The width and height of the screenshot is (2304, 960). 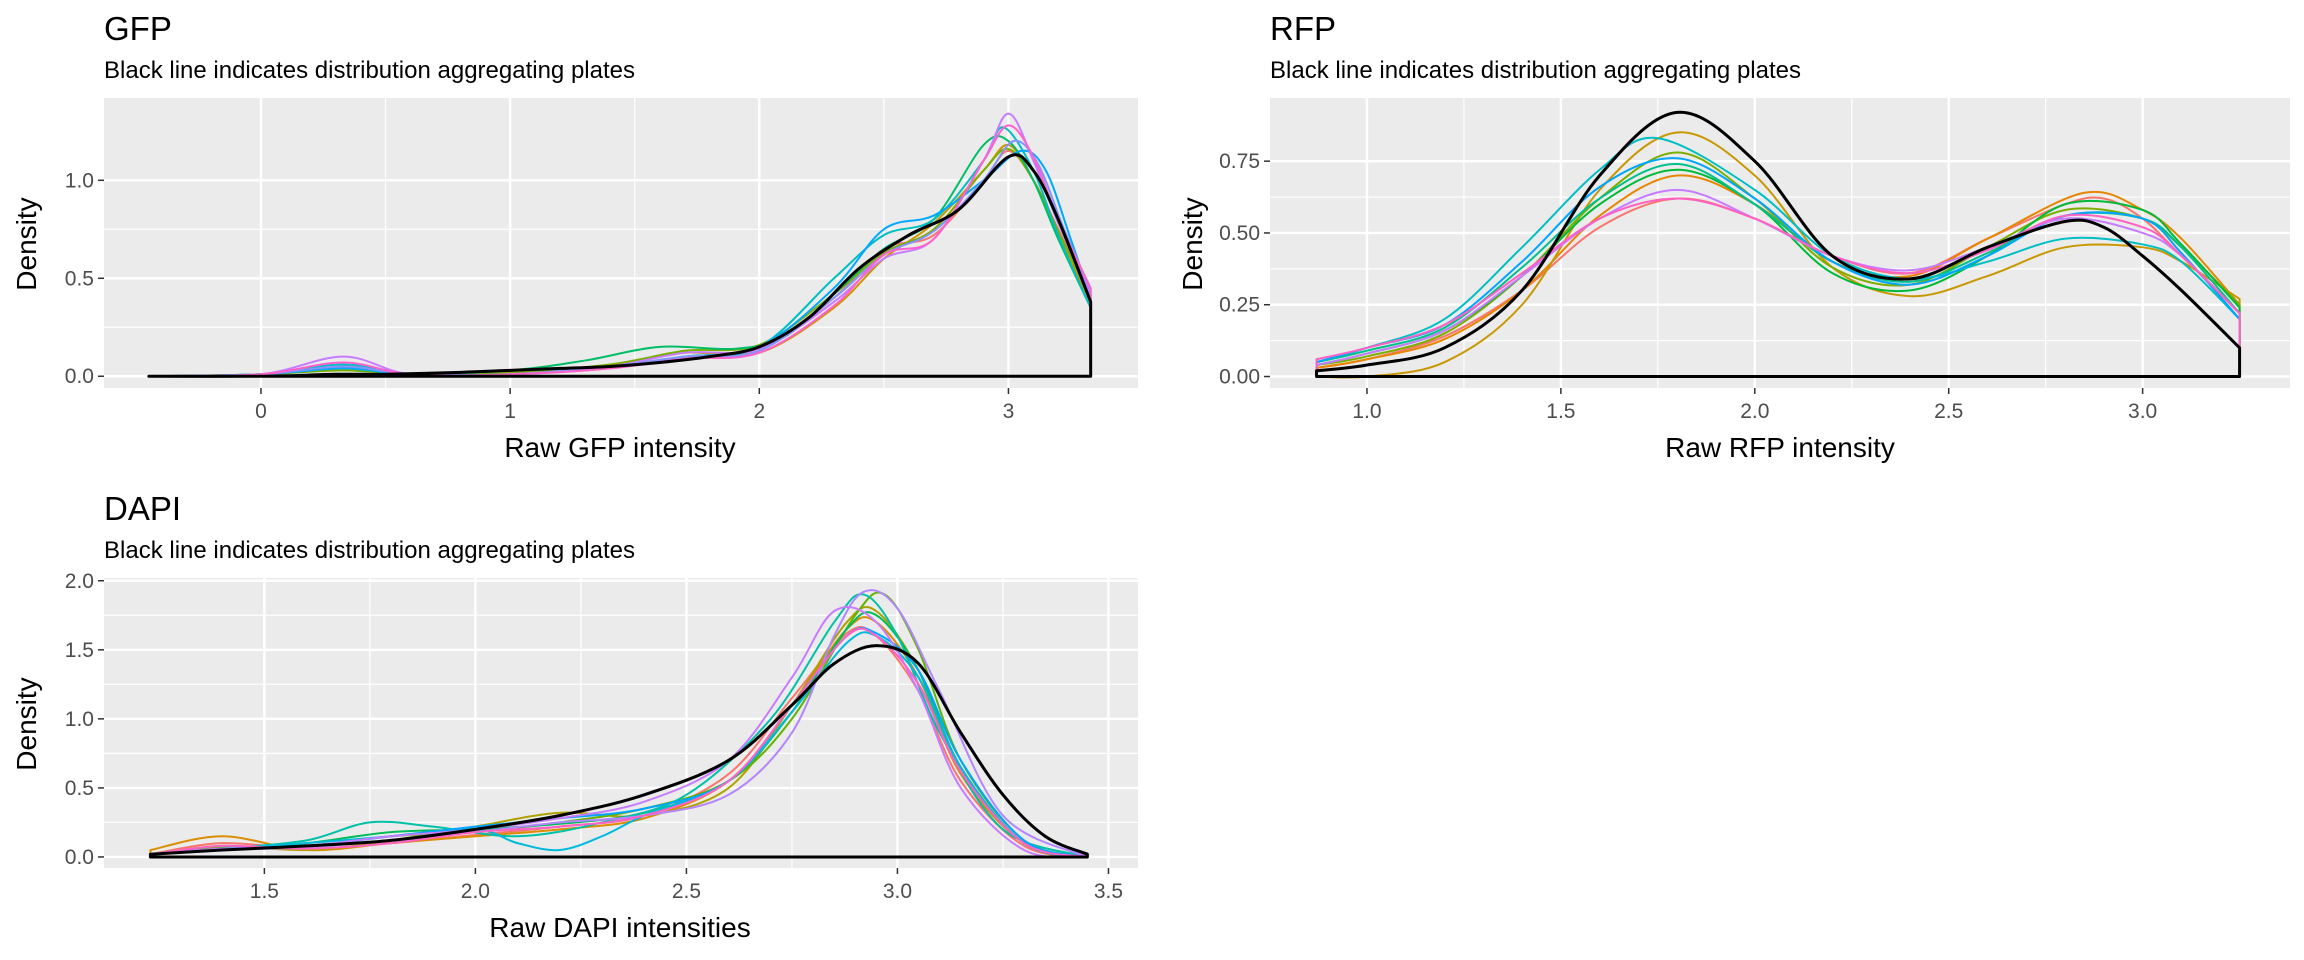 What do you see at coordinates (79, 650) in the screenshot?
I see `y-tick-label: 1.5` at bounding box center [79, 650].